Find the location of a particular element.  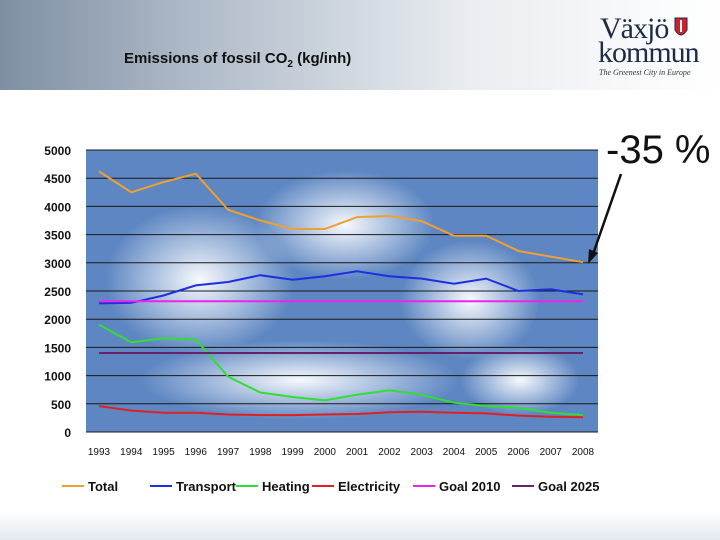

legend-label: Goal 2025 is located at coordinates (568, 486).